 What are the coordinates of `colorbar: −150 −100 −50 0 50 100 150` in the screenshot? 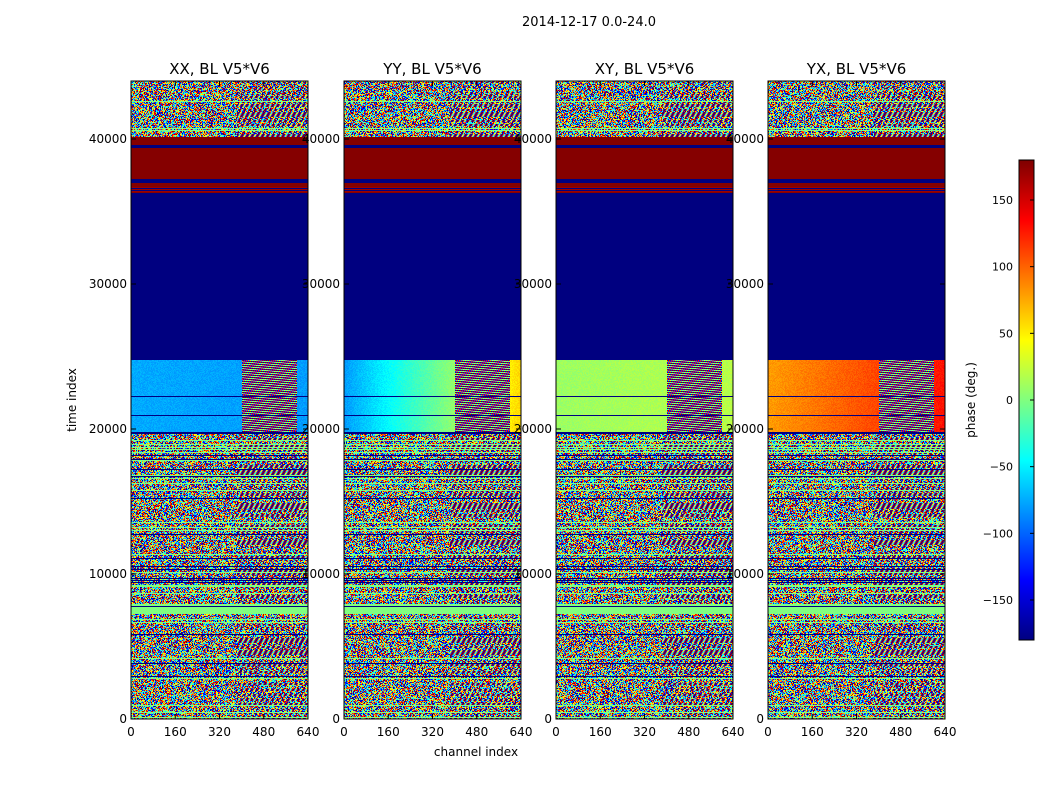 It's located at (1009, 400).